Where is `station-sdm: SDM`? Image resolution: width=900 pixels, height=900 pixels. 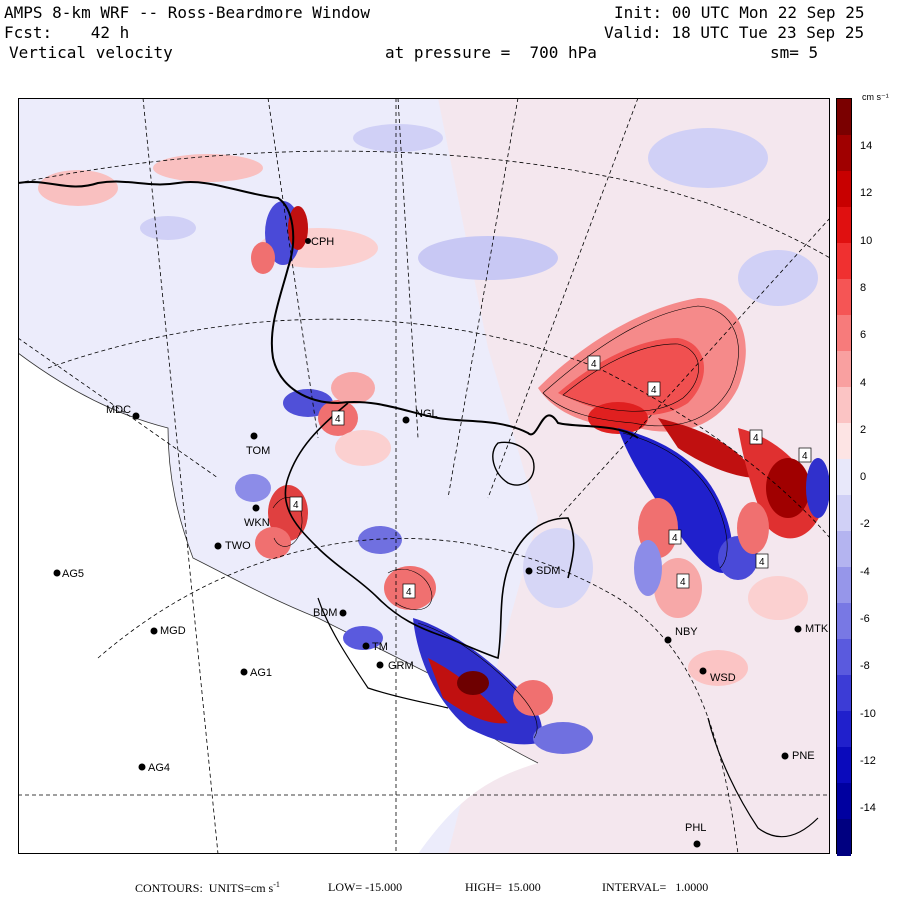
station-sdm: SDM is located at coordinates (543, 571).